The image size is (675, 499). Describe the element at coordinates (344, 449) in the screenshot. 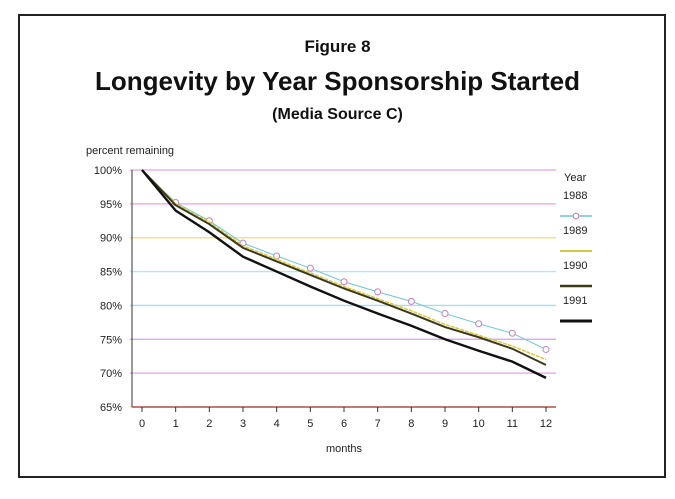

I see `x-axis-label: months` at that location.